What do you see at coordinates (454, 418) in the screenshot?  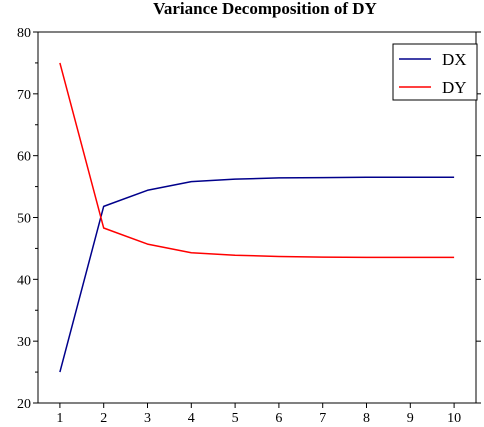 I see `x-tick-label: 10` at bounding box center [454, 418].